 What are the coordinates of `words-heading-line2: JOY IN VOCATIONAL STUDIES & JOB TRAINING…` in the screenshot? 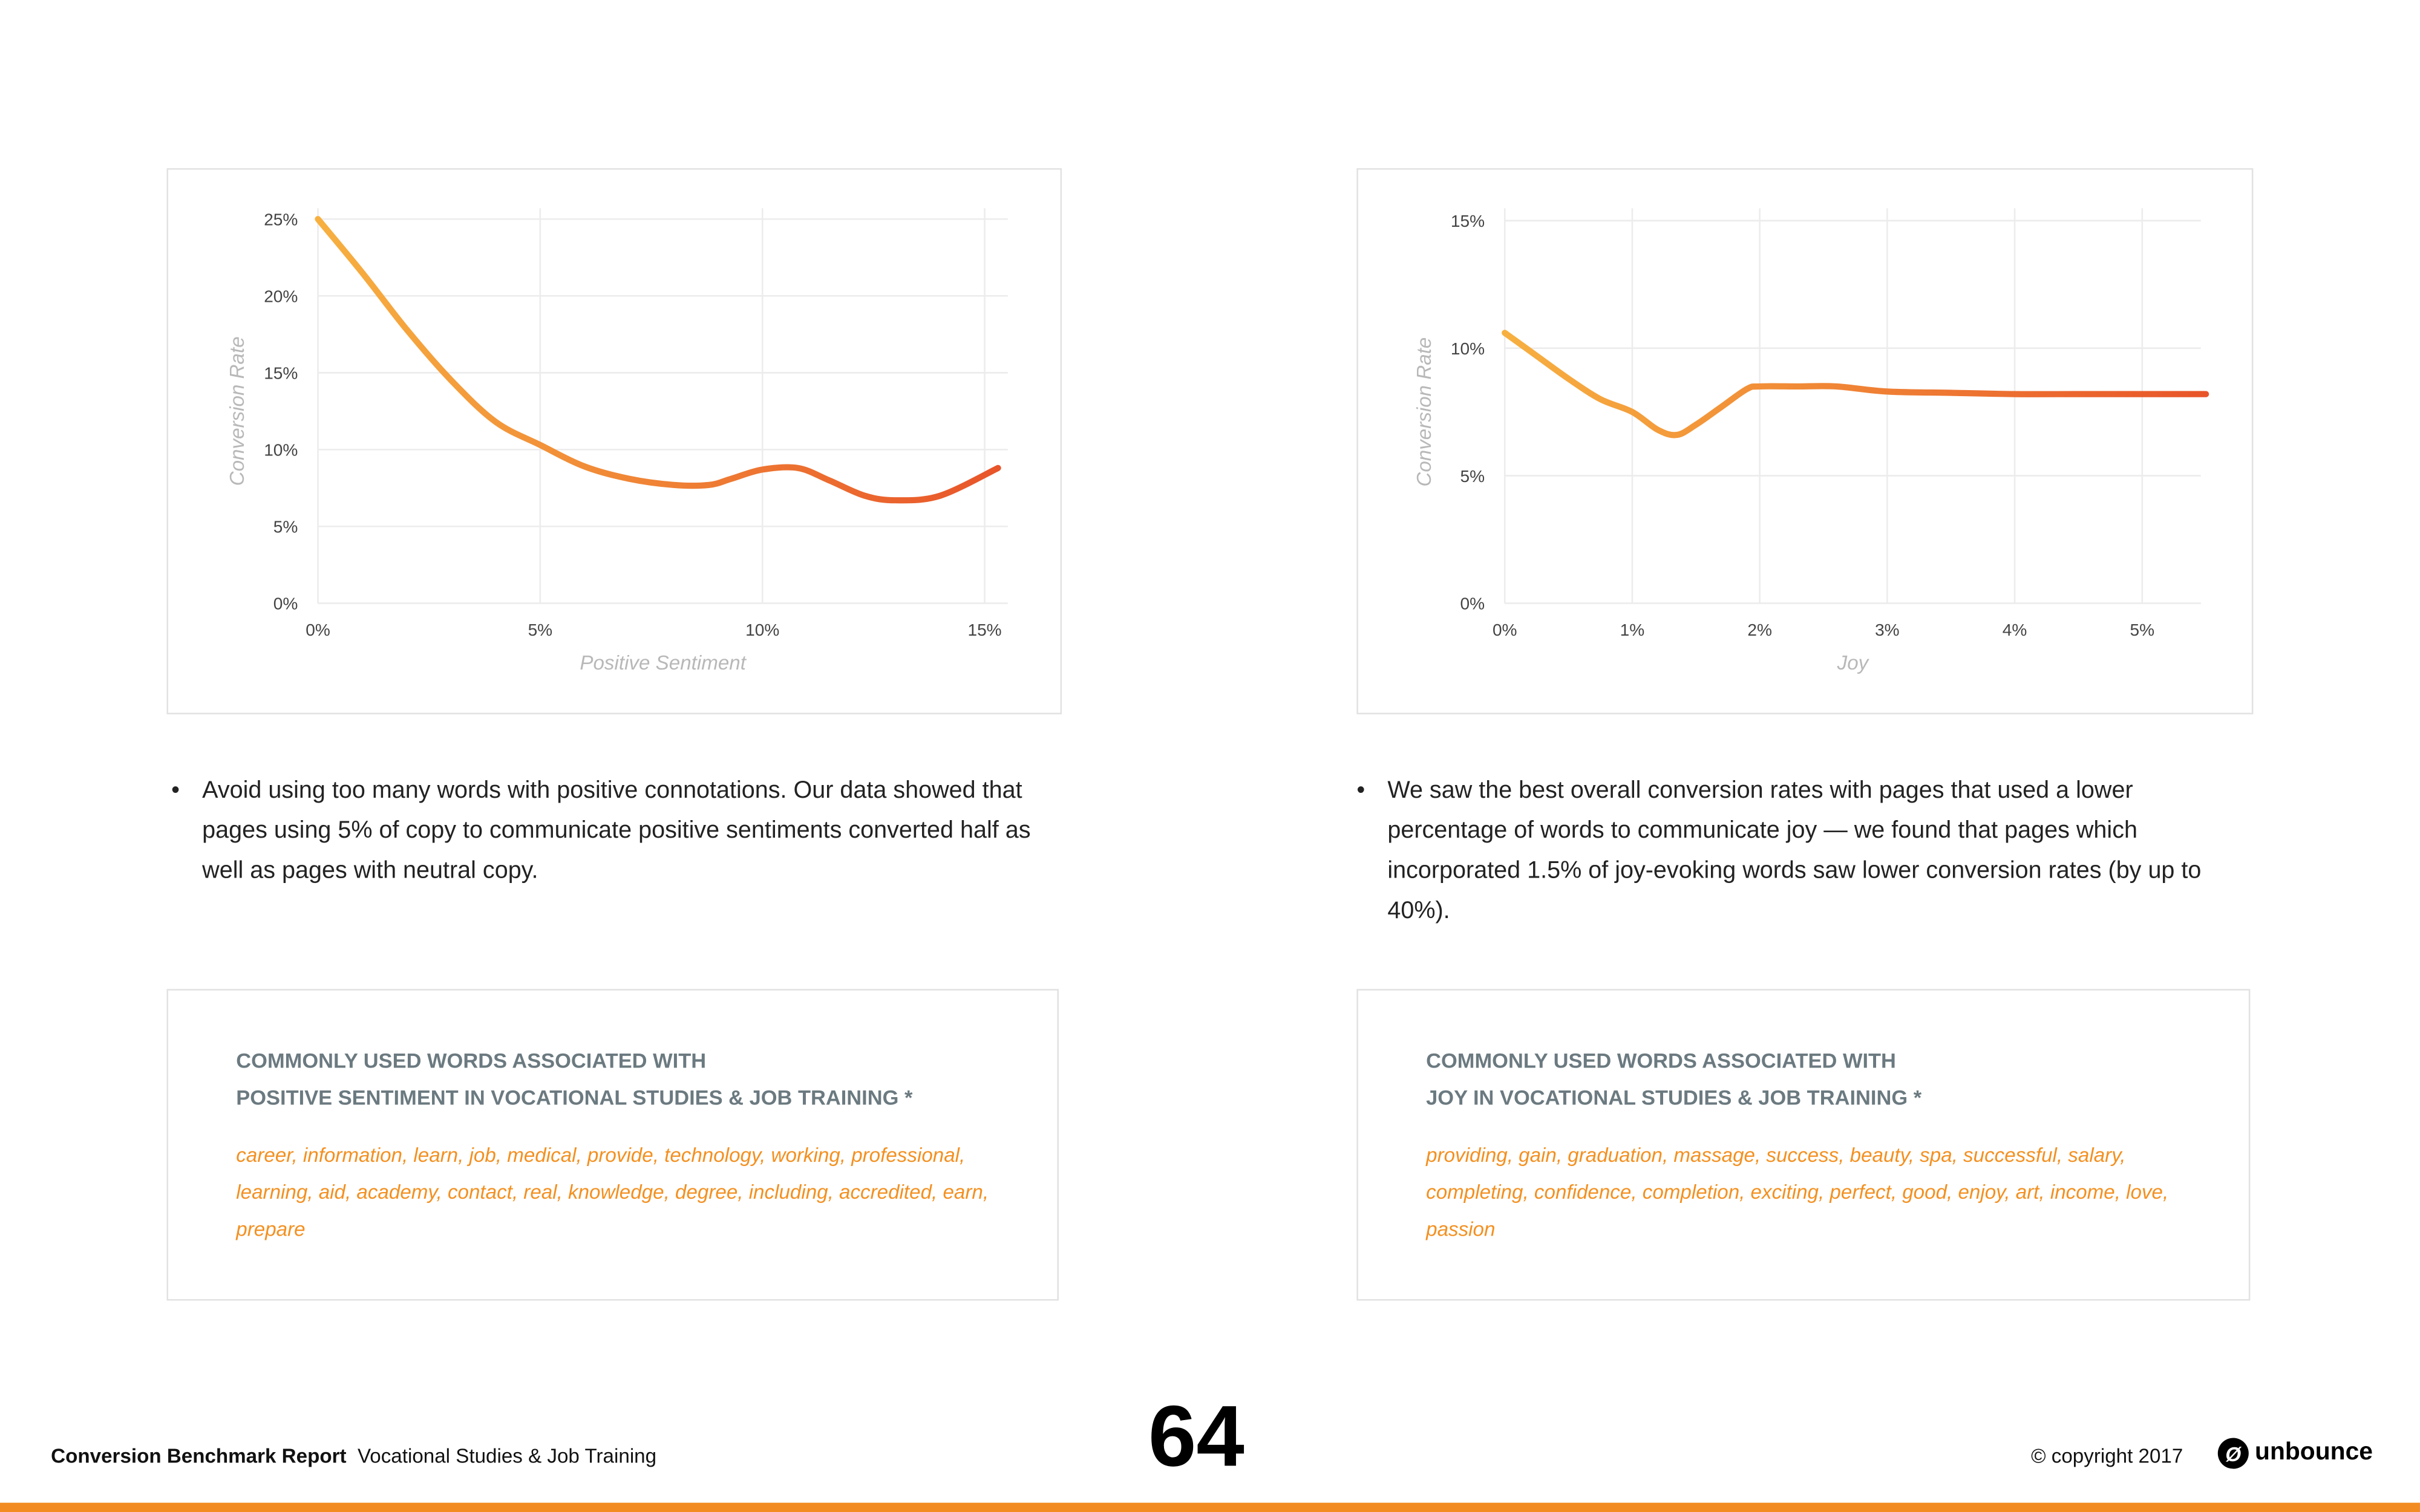 It's located at (1674, 1098).